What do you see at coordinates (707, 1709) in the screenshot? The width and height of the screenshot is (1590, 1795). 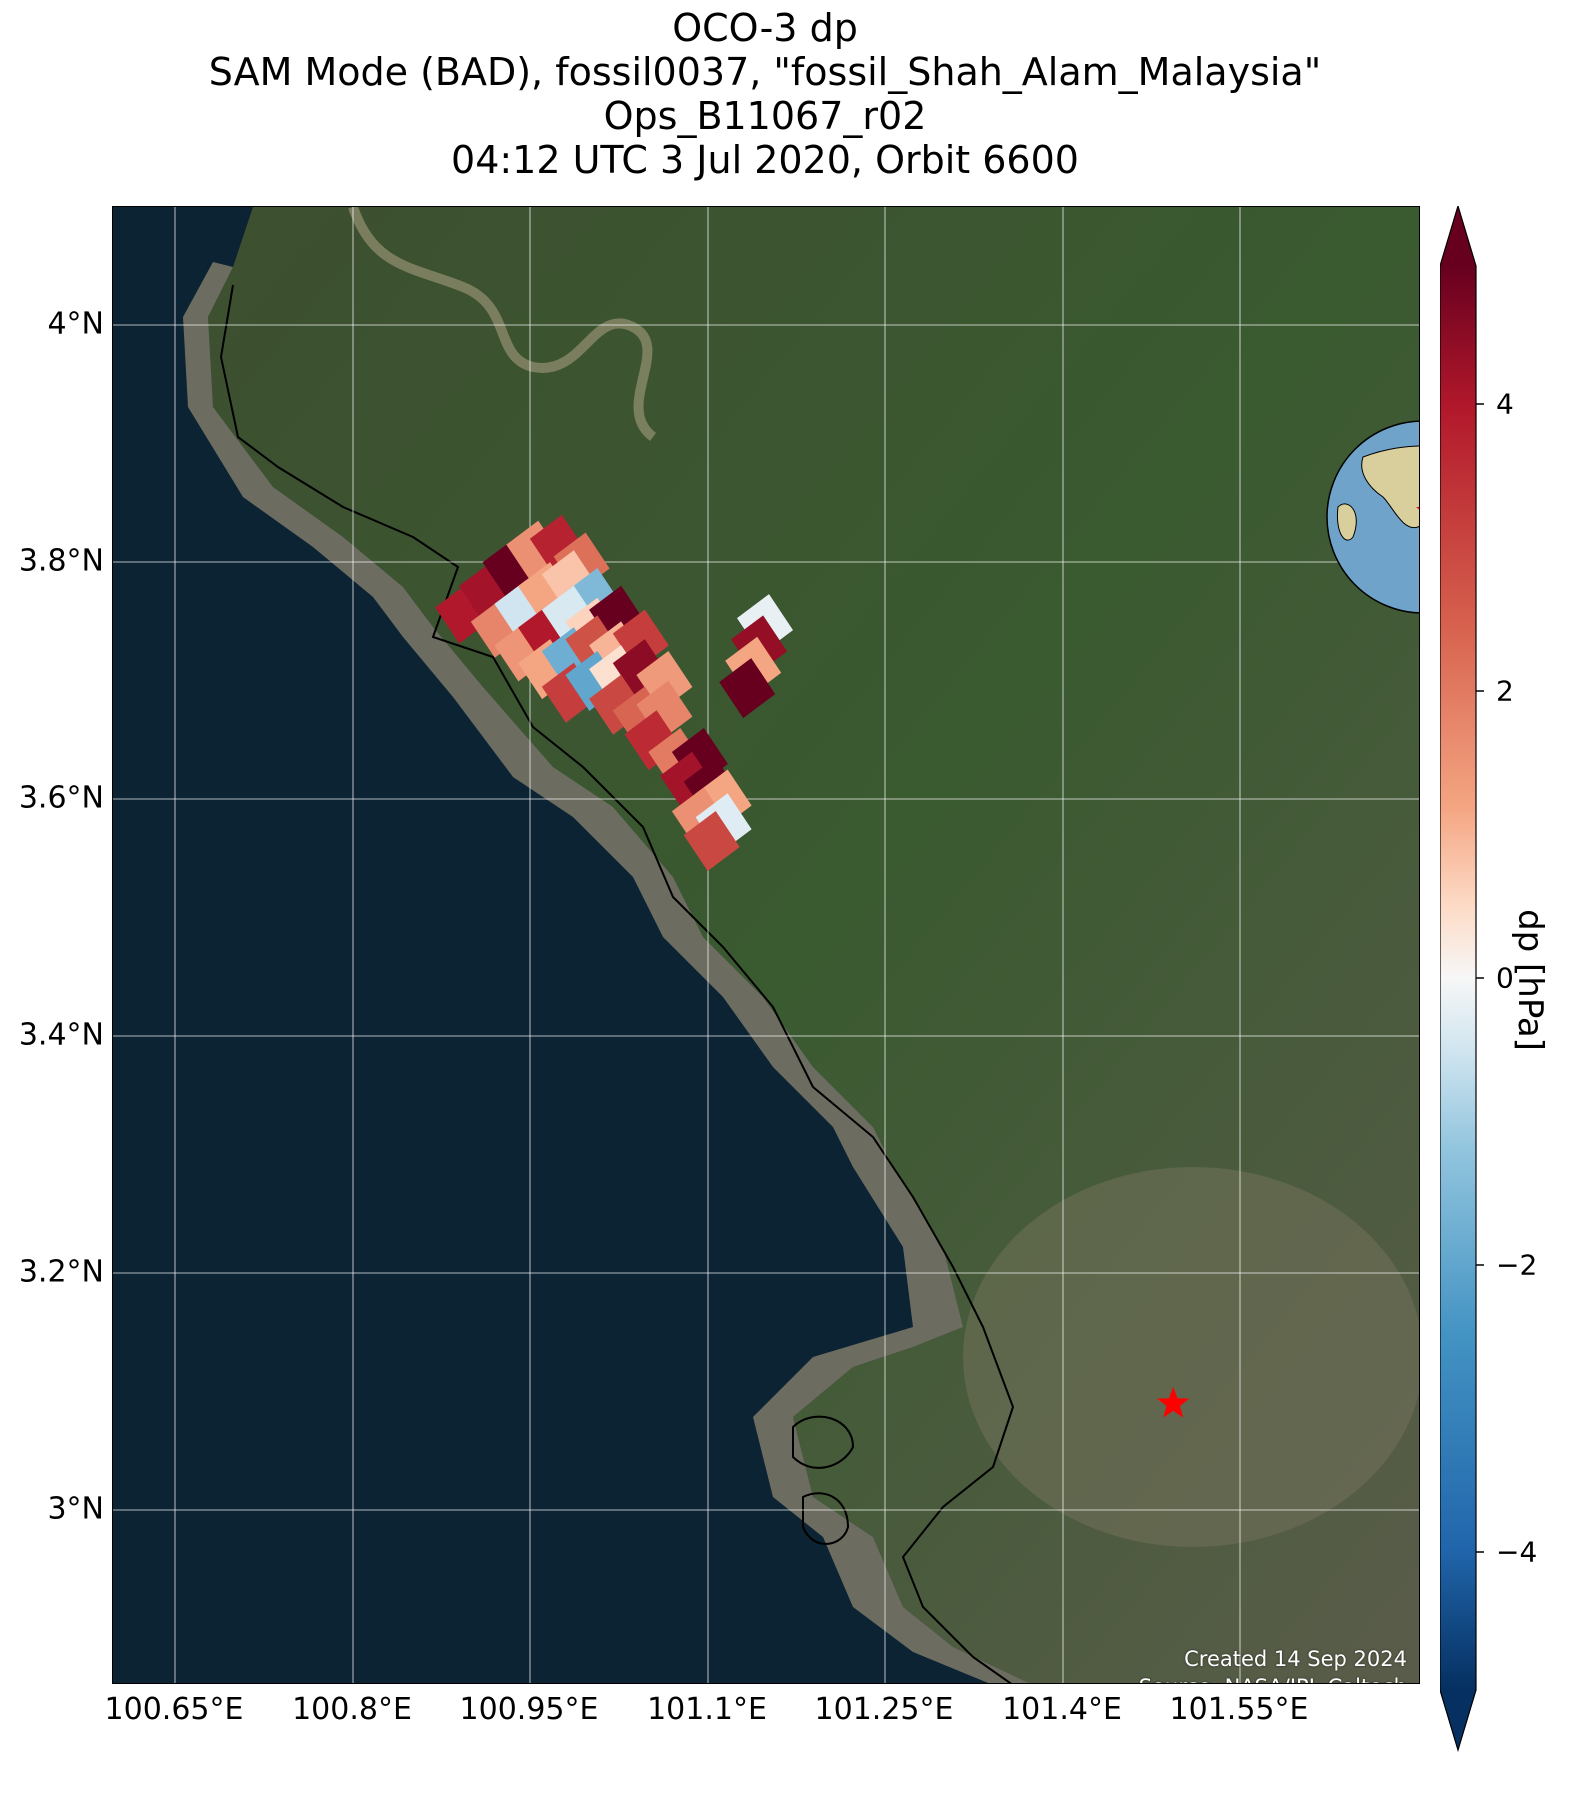 I see `lon-tick-label: 101.1°E` at bounding box center [707, 1709].